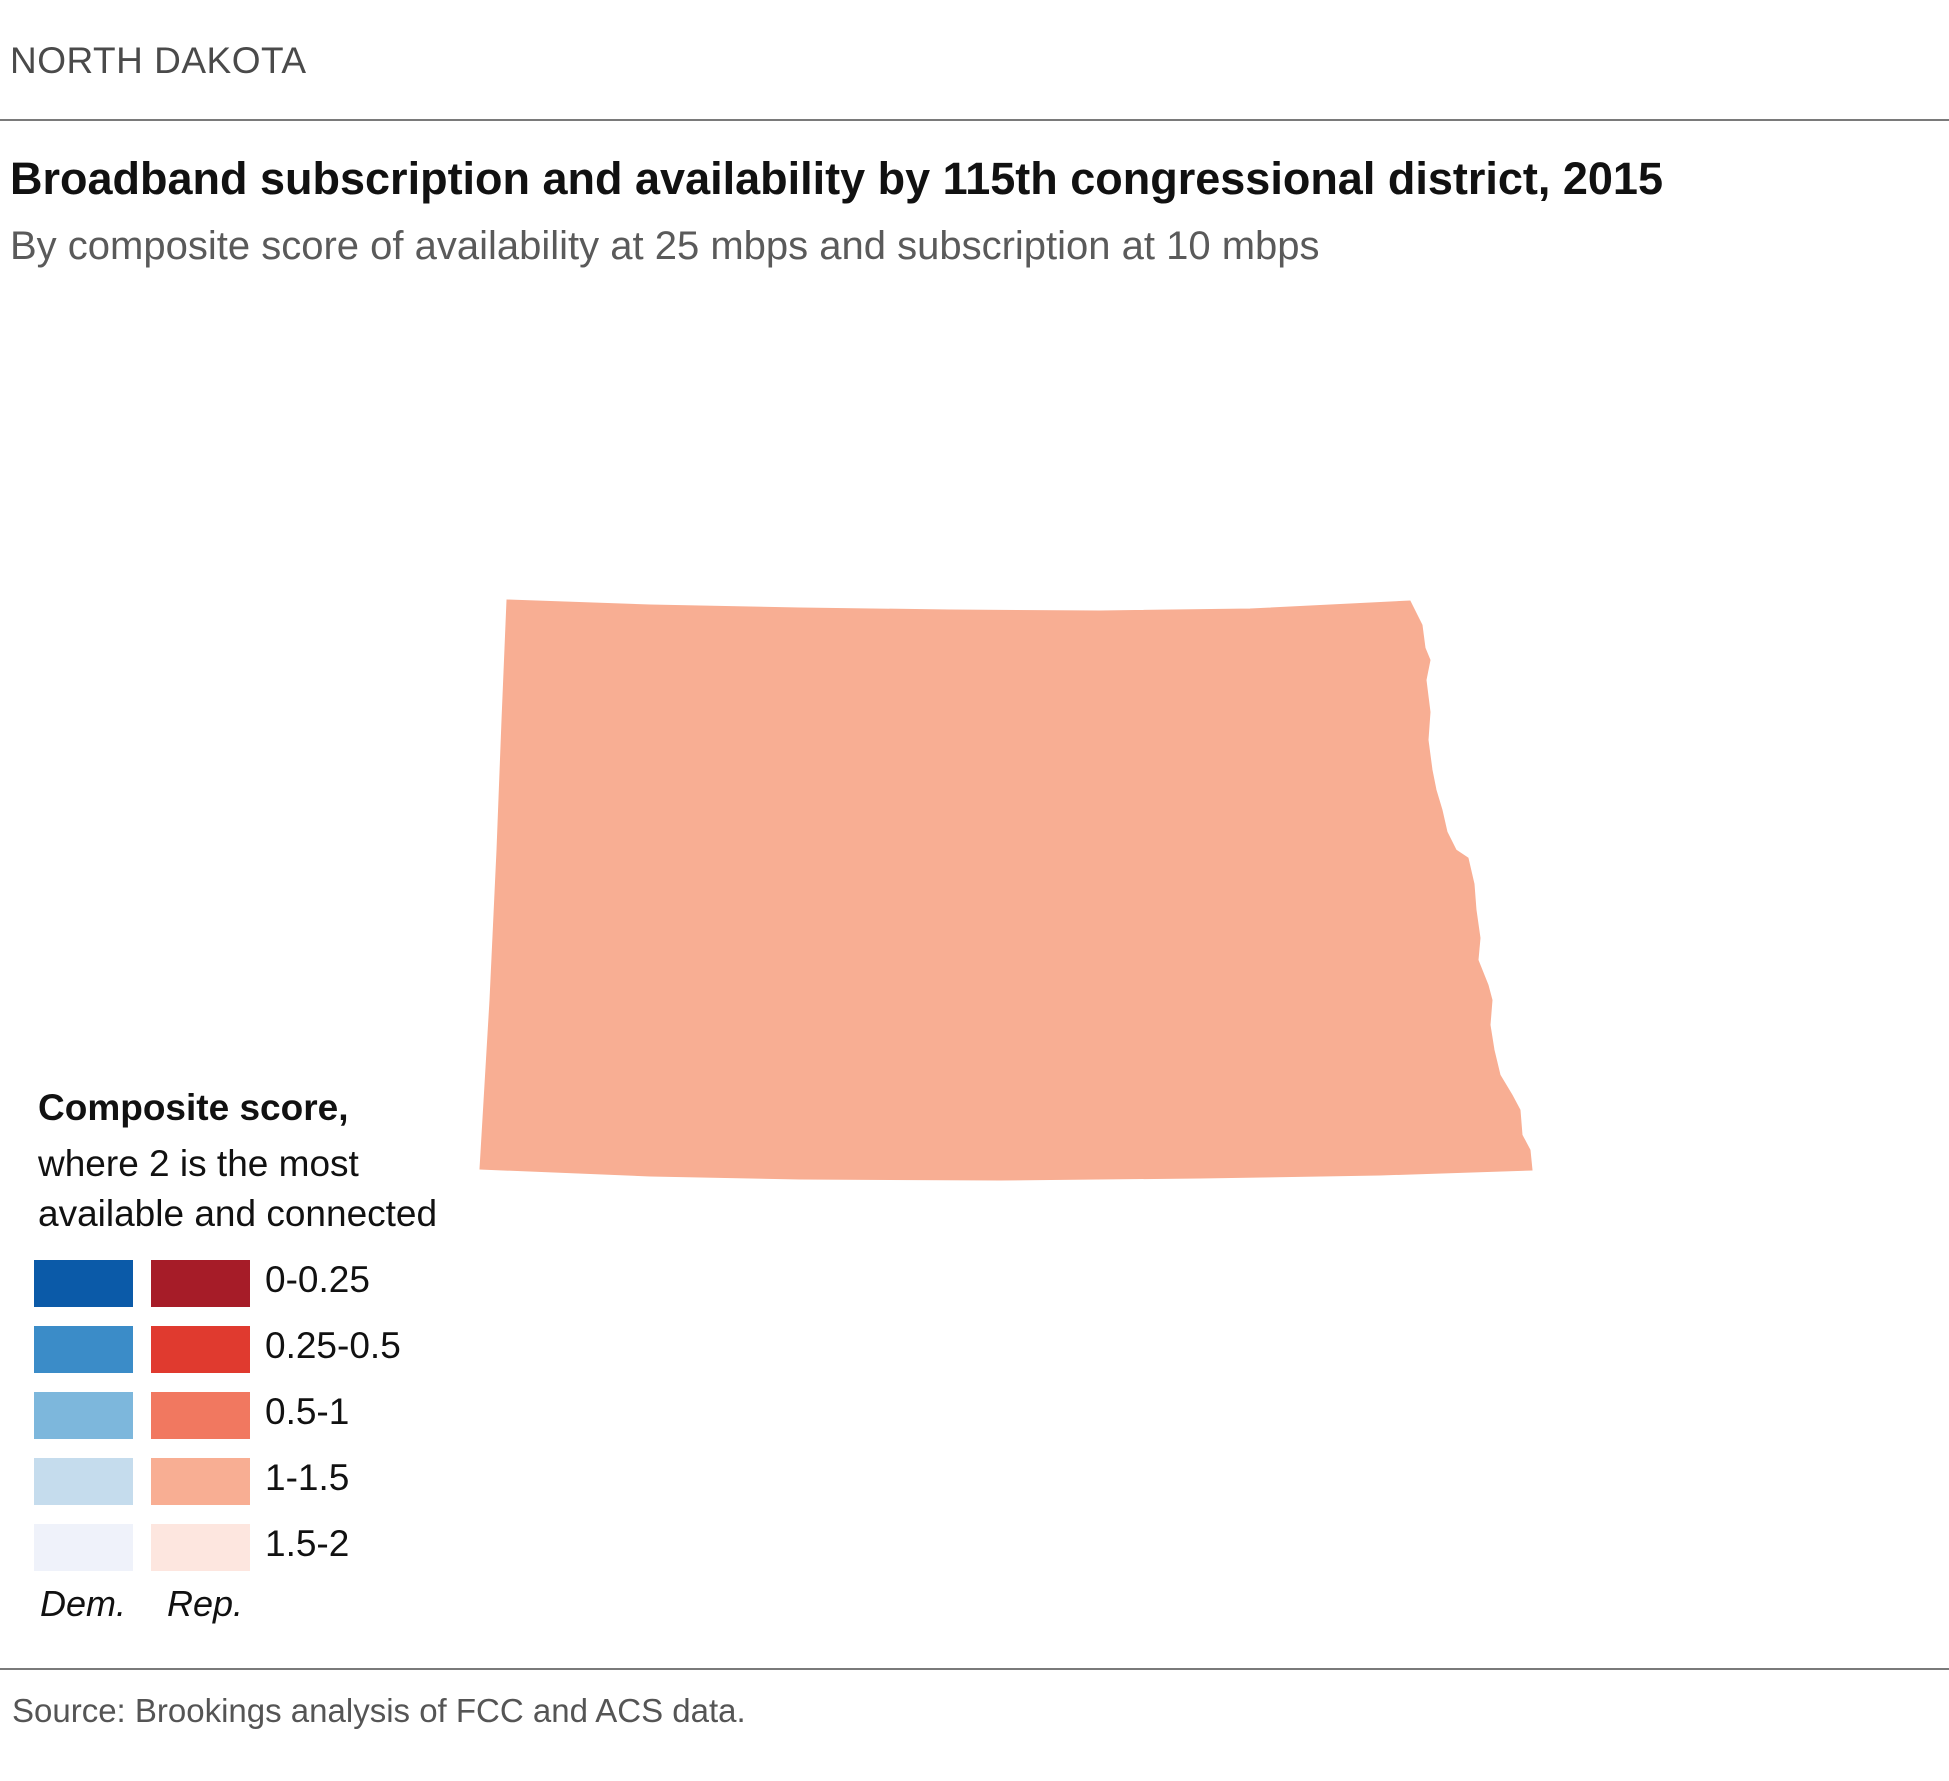  Describe the element at coordinates (158, 60) in the screenshot. I see `state-eyebrow: NORTH DAKOTA` at that location.